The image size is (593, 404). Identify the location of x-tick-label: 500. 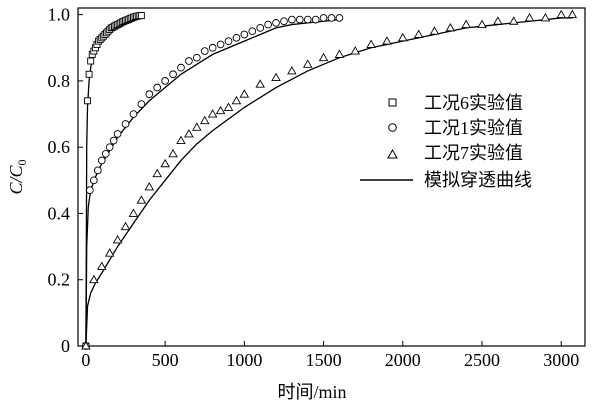
(165, 360).